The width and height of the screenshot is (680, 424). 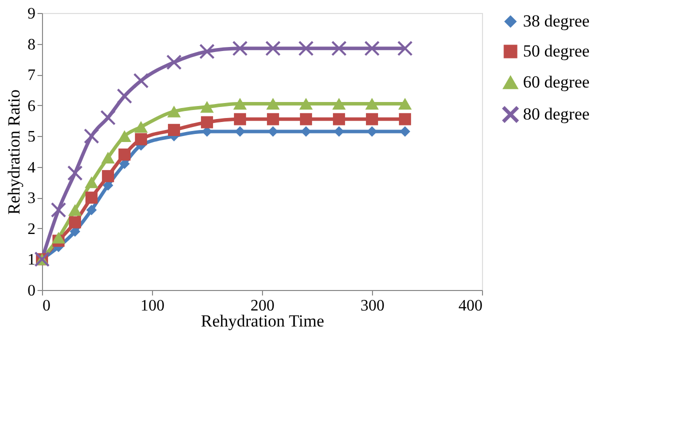 I want to click on y-tick-label: 9, so click(x=32, y=14).